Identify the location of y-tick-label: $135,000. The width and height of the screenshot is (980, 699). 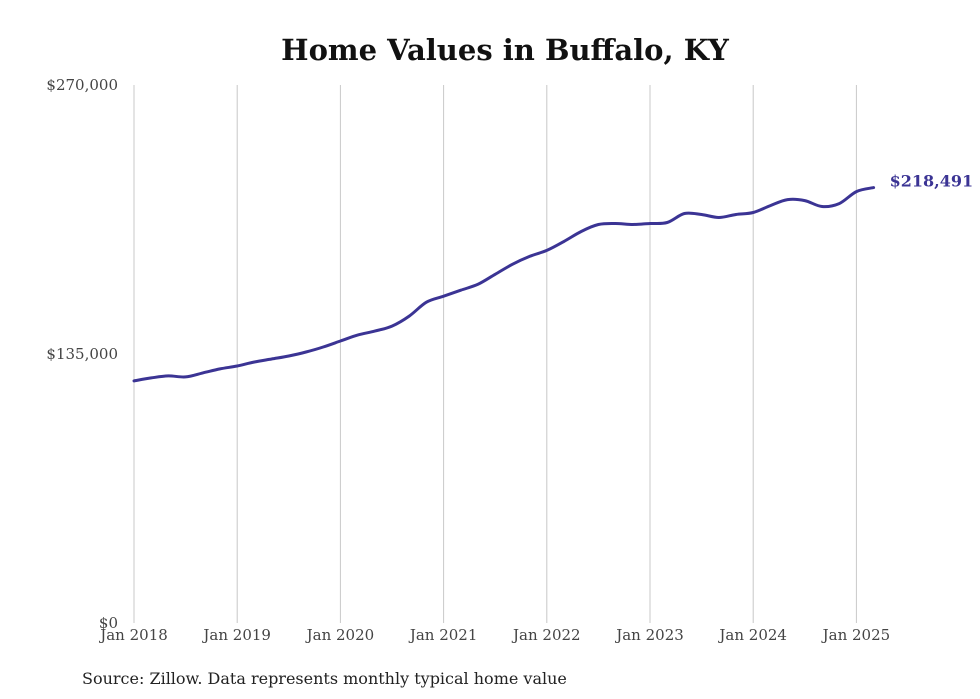
(82, 354).